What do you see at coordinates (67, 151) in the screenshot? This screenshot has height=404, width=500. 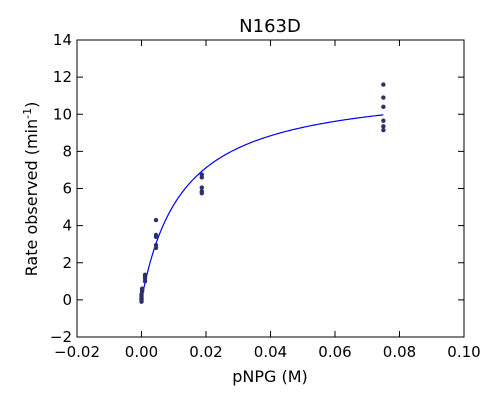 I see `y-tick-label: 8` at bounding box center [67, 151].